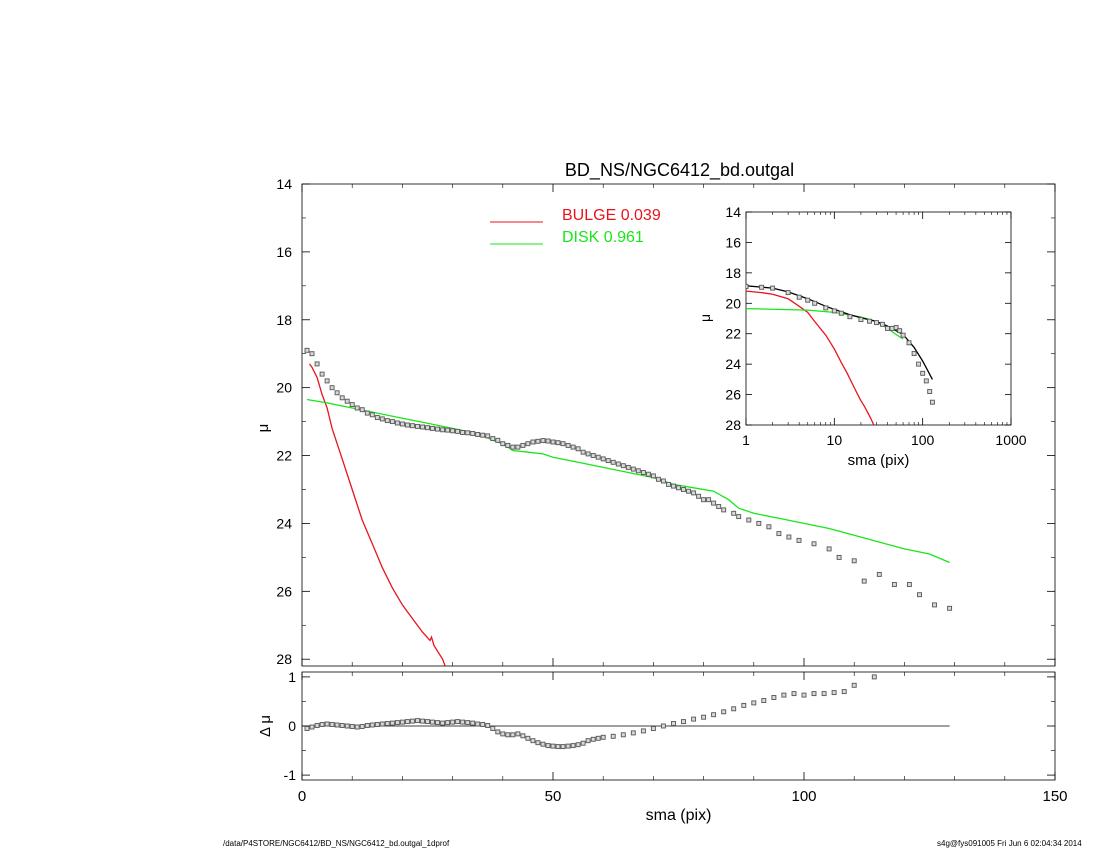  I want to click on inset-y-tick-label: 18, so click(733, 273).